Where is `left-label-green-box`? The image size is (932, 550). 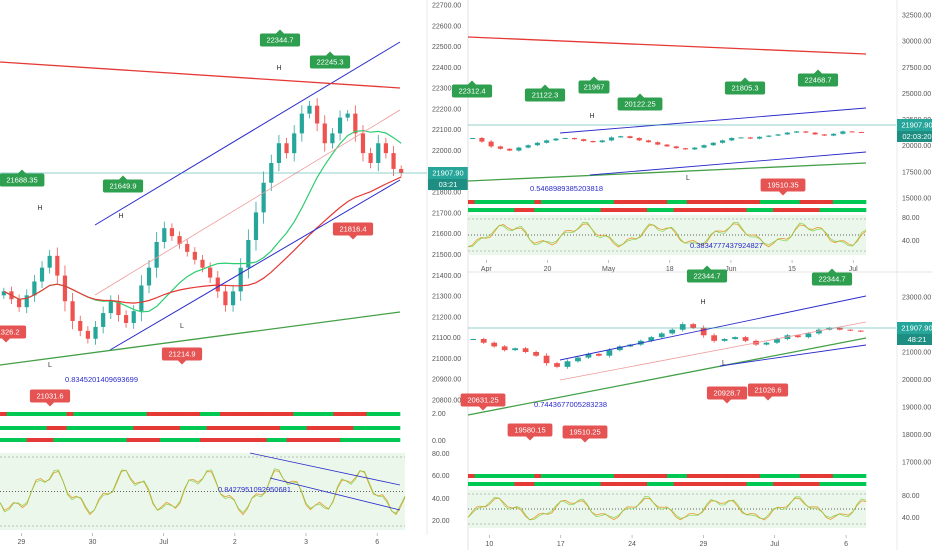
left-label-green-box is located at coordinates (22, 180).